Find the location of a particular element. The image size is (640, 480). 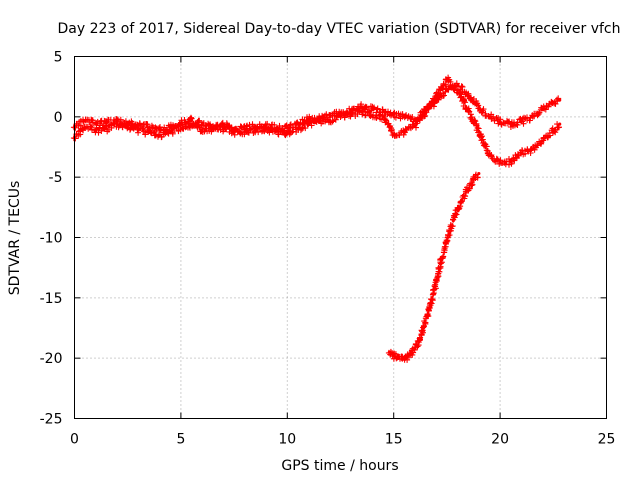

x-tick-label: 15 is located at coordinates (394, 440).